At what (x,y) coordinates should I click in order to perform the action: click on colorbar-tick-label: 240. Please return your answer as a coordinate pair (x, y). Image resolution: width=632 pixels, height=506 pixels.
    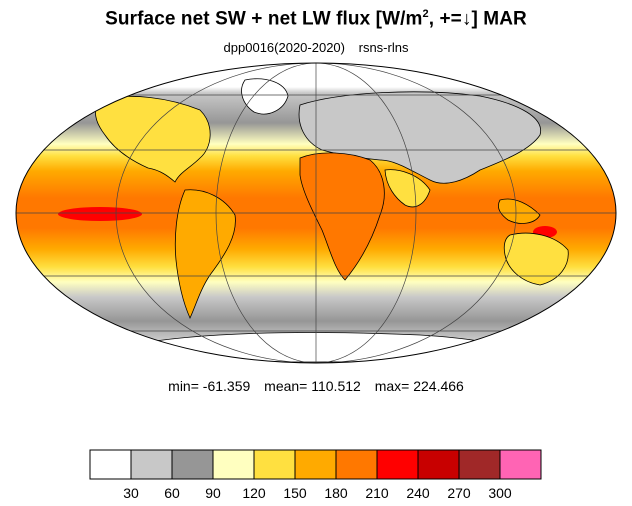
    Looking at the image, I should click on (418, 493).